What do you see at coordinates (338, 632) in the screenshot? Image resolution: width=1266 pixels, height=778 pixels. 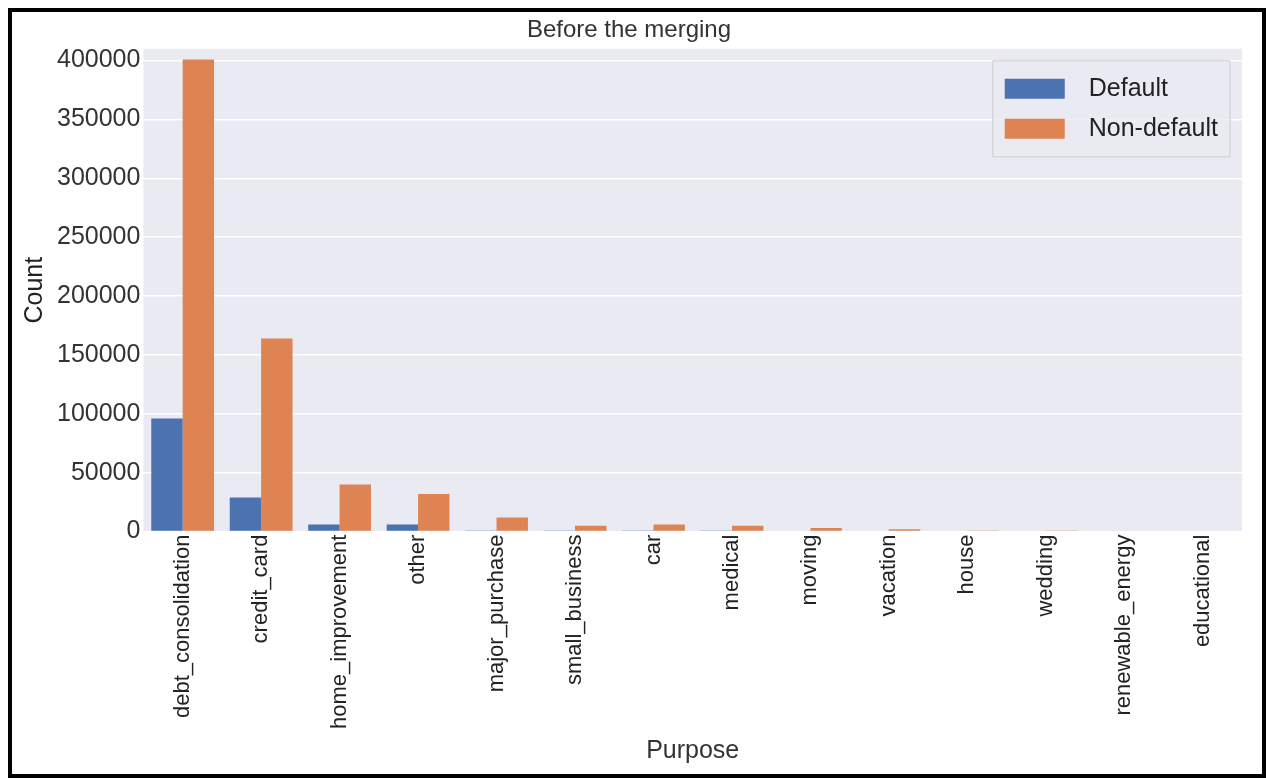 I see `x-tick-label: home_improvement` at bounding box center [338, 632].